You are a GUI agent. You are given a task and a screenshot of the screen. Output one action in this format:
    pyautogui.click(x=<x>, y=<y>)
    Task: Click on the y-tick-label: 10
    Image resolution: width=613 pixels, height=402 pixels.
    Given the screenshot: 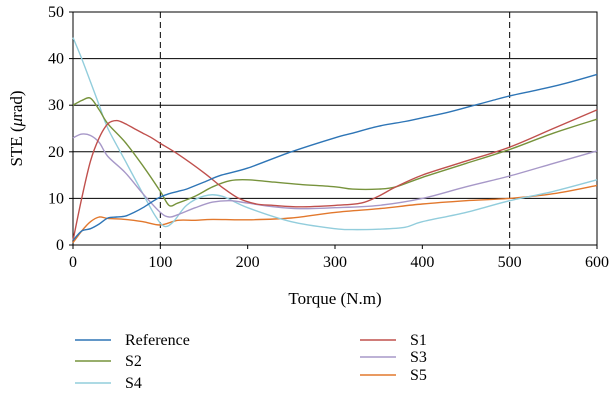 What is the action you would take?
    pyautogui.click(x=56, y=198)
    